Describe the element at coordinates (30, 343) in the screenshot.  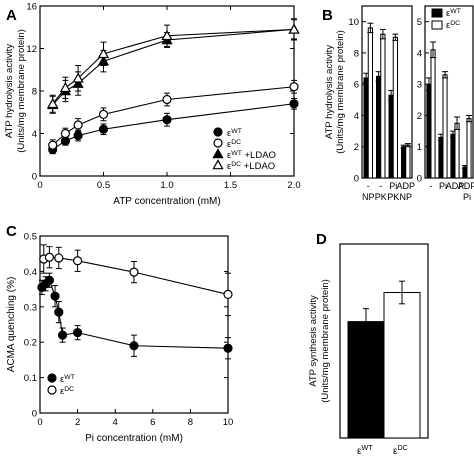
I see `y-tick-label: 0.2` at that location.